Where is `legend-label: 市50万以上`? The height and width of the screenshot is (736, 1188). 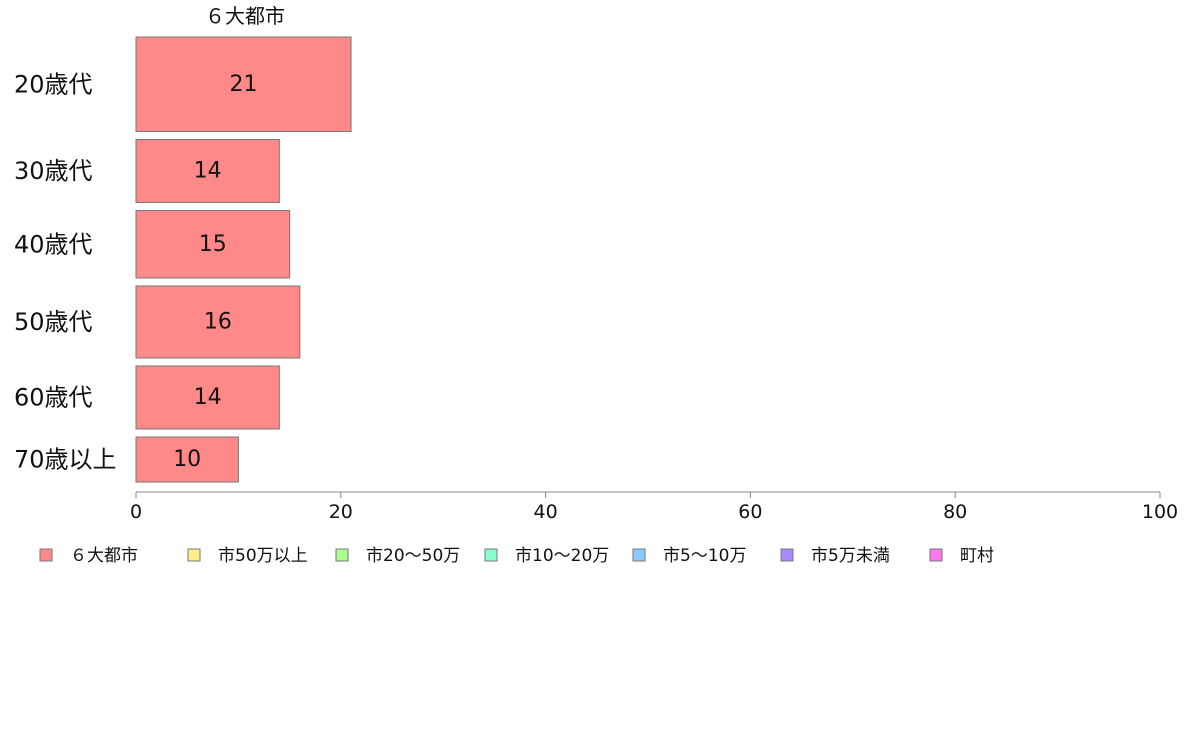 legend-label: 市50万以上 is located at coordinates (263, 556).